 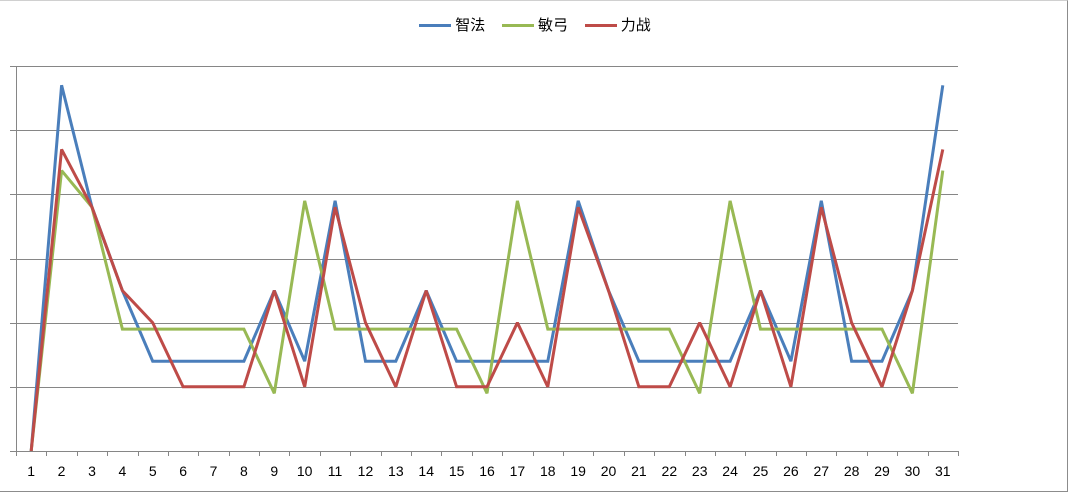 I want to click on x-tick-label: 19, so click(x=578, y=471).